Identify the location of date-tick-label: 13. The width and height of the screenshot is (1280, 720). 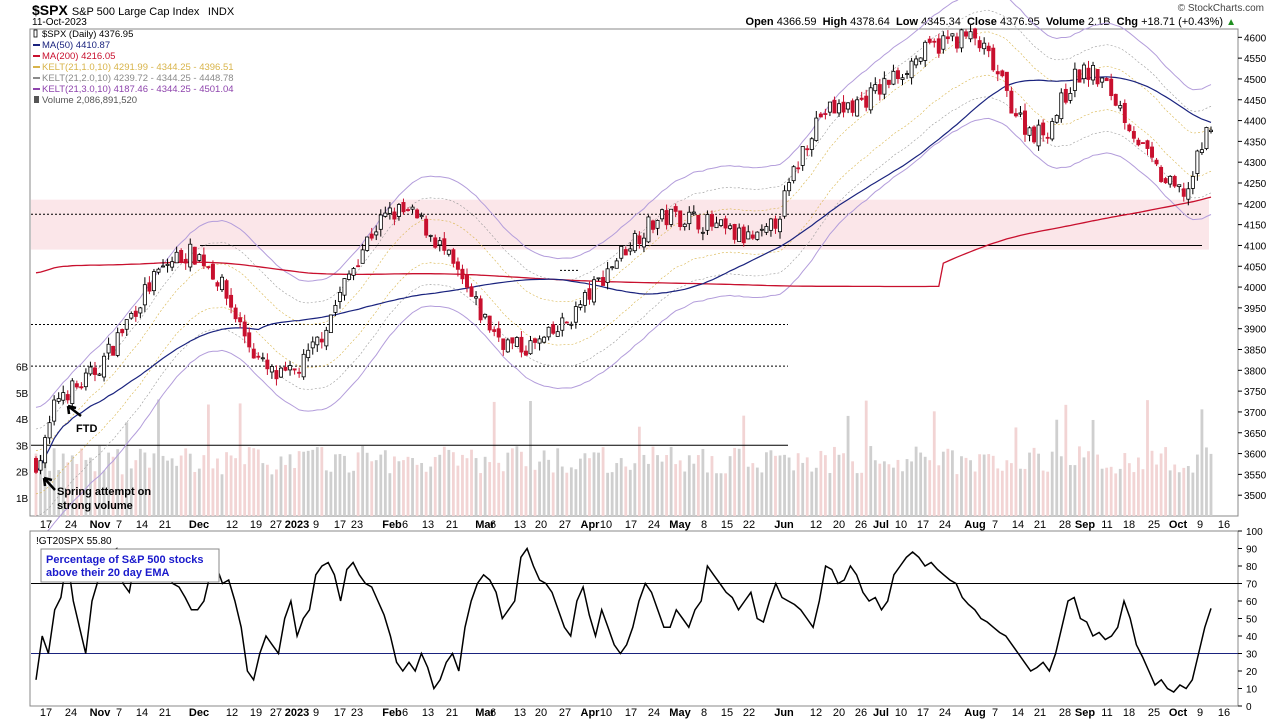
(428, 525).